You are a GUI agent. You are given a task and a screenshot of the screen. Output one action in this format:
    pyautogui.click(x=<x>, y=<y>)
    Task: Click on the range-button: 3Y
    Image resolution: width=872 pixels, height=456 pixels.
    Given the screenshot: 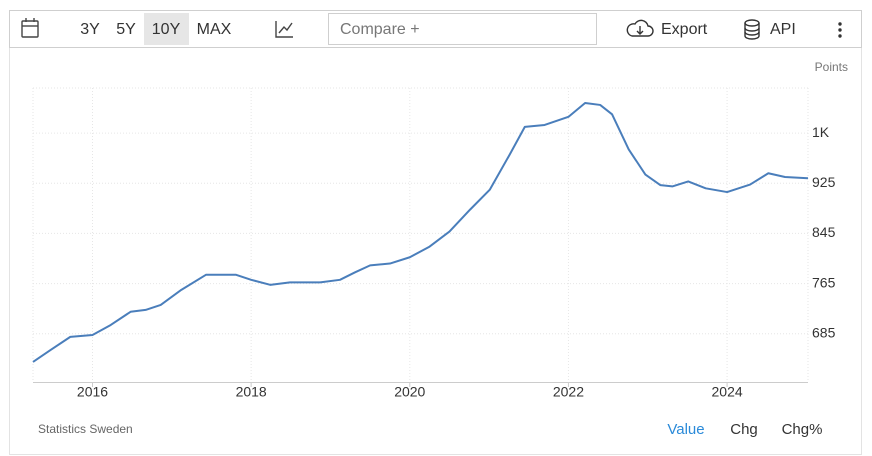 What is the action you would take?
    pyautogui.click(x=90, y=29)
    